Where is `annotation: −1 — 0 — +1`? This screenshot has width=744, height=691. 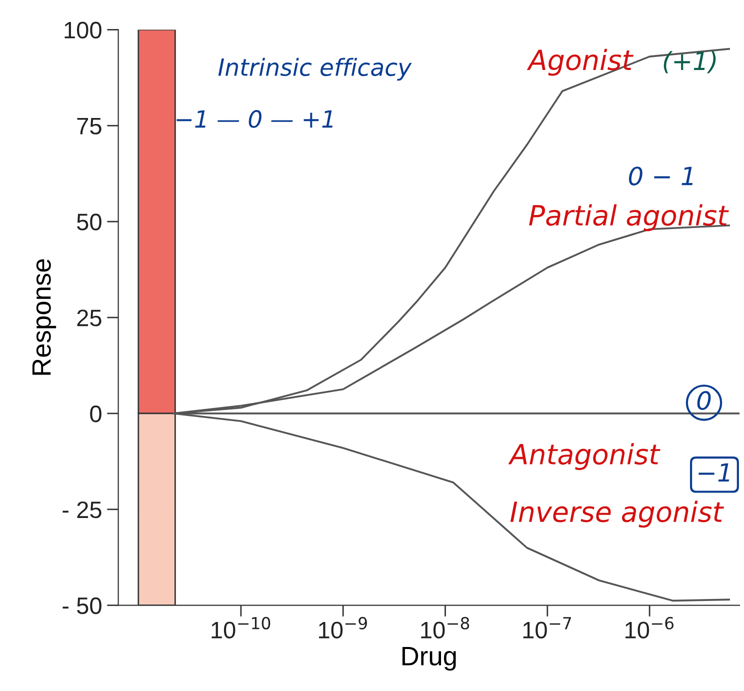
annotation: −1 — 0 — +1 is located at coordinates (254, 119).